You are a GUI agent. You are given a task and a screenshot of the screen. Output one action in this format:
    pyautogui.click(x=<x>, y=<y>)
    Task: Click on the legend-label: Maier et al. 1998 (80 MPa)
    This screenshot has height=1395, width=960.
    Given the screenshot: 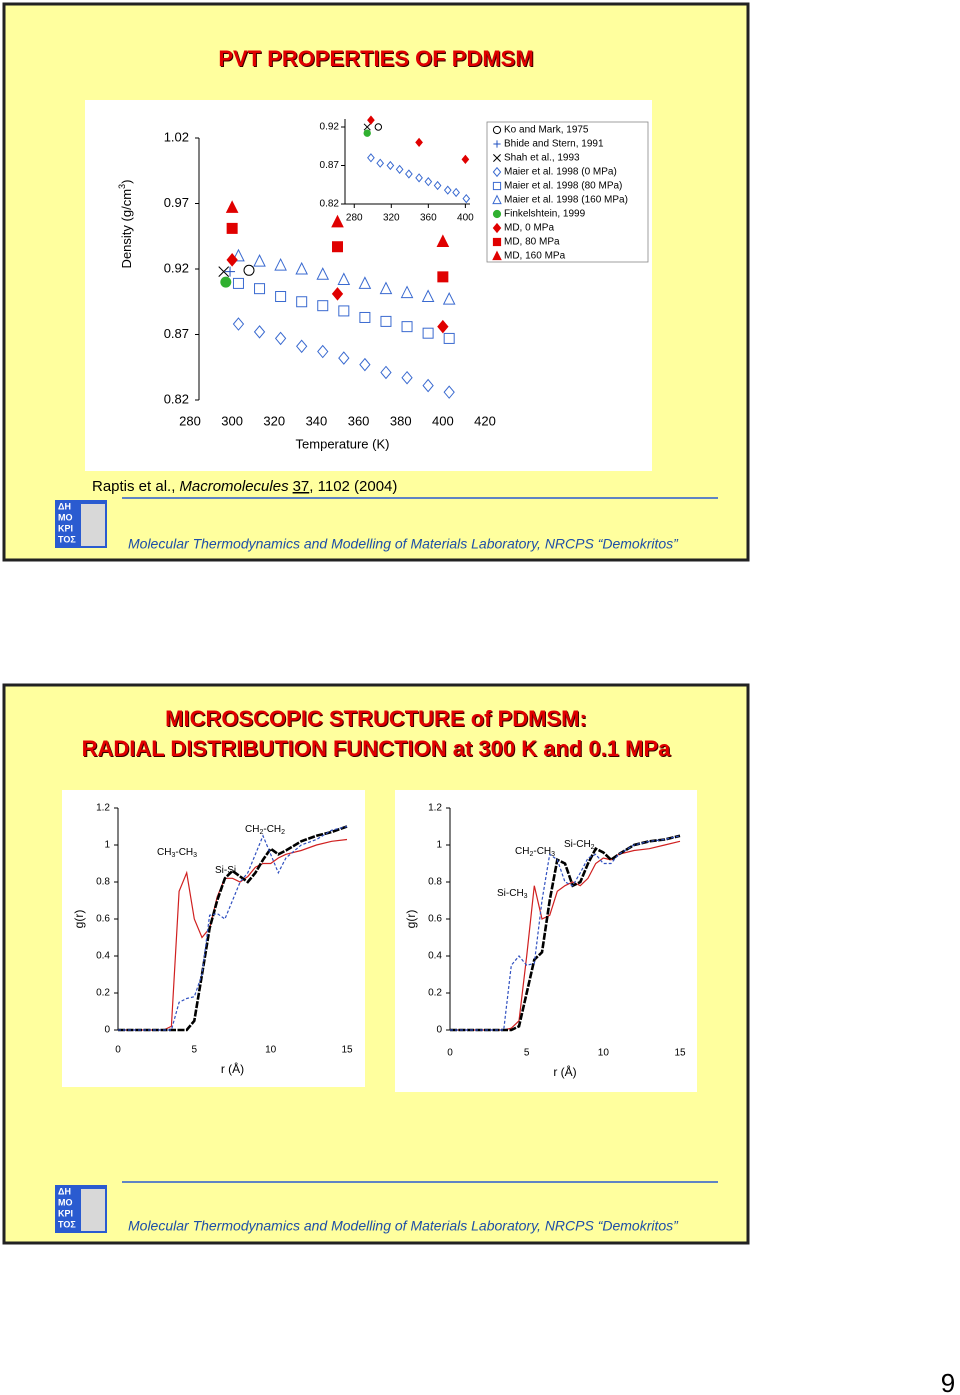 What is the action you would take?
    pyautogui.click(x=563, y=186)
    